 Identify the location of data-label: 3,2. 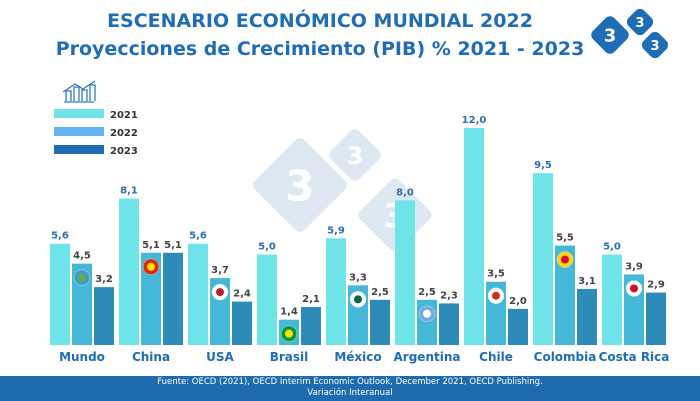
(104, 279).